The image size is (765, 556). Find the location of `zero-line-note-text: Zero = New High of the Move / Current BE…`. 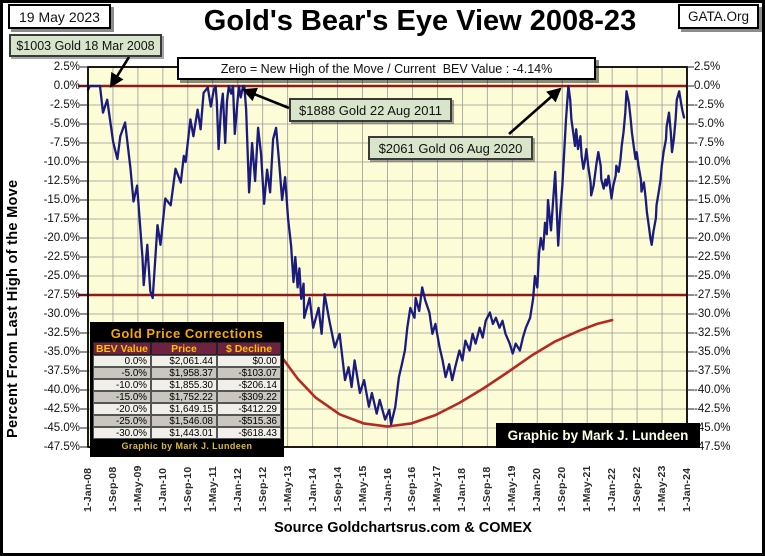

zero-line-note-text: Zero = New High of the Move / Current BE… is located at coordinates (386, 68).